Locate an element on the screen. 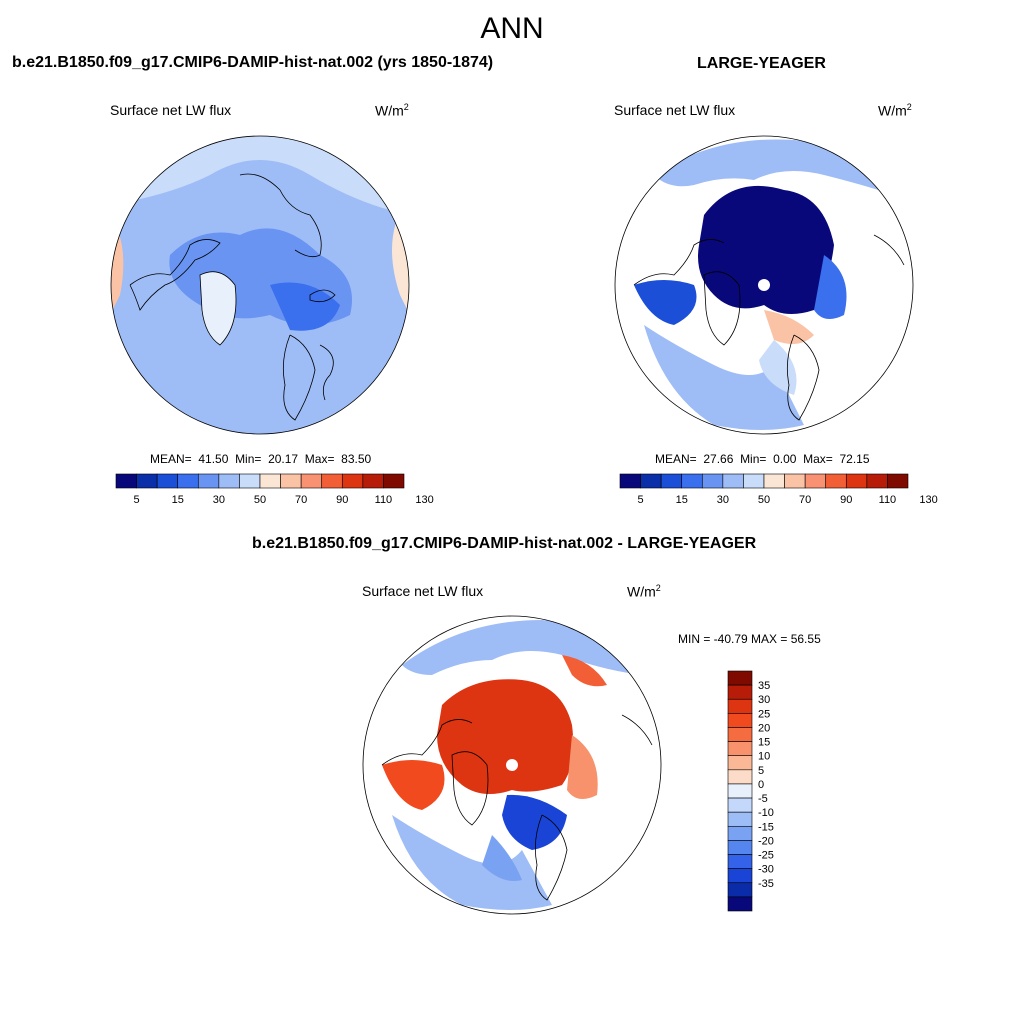 The width and height of the screenshot is (1024, 1024). panel3-colorbar-tick-label: -15 is located at coordinates (766, 827).